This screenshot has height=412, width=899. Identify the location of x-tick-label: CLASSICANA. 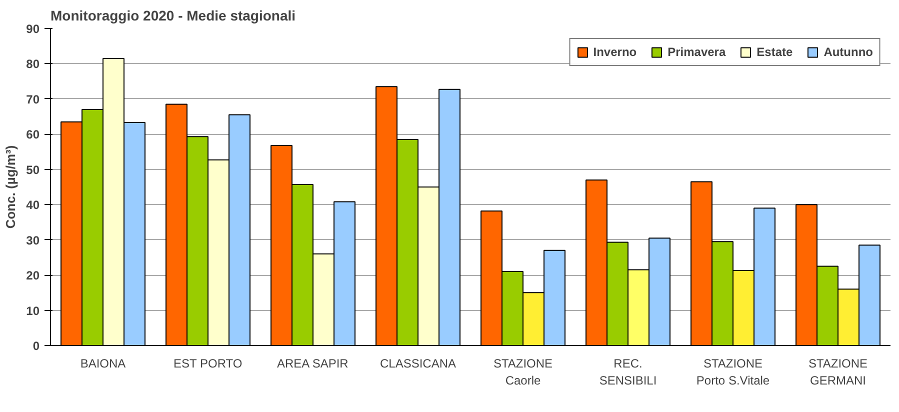
(418, 363).